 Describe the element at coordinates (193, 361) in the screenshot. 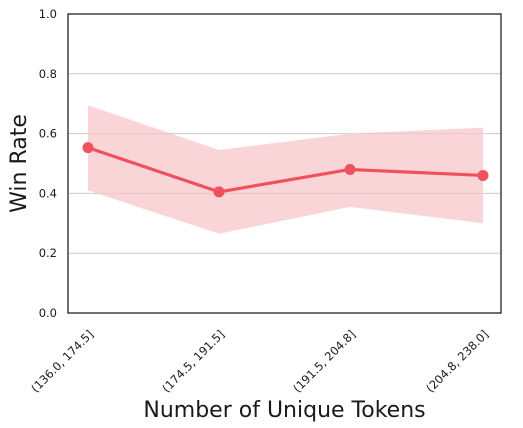

I see `x-tick-label: (174.5, 191.5]` at that location.